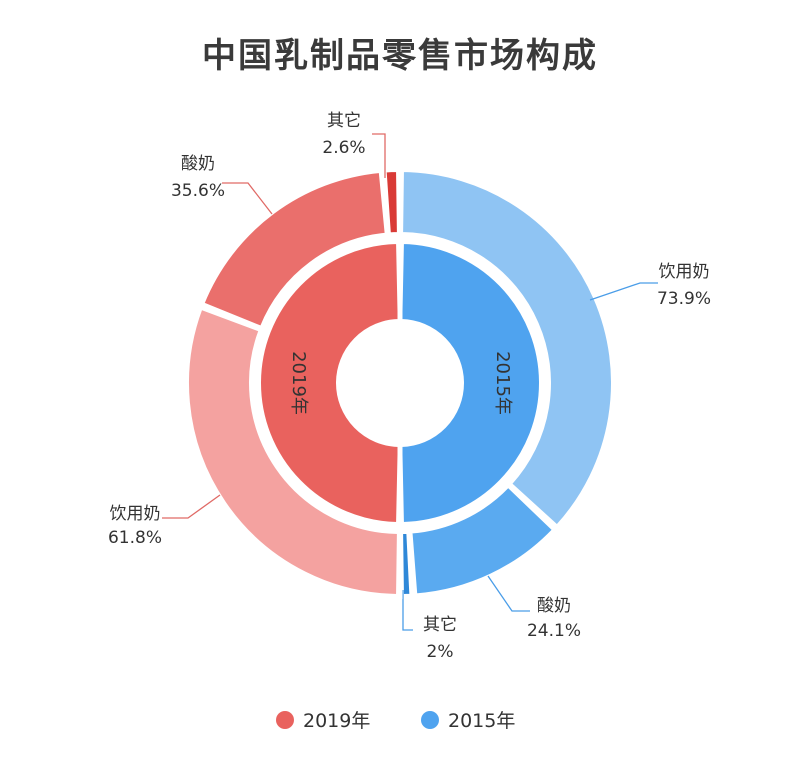  What do you see at coordinates (554, 606) in the screenshot?
I see `slice-label-2015-1-1: 酸奶` at bounding box center [554, 606].